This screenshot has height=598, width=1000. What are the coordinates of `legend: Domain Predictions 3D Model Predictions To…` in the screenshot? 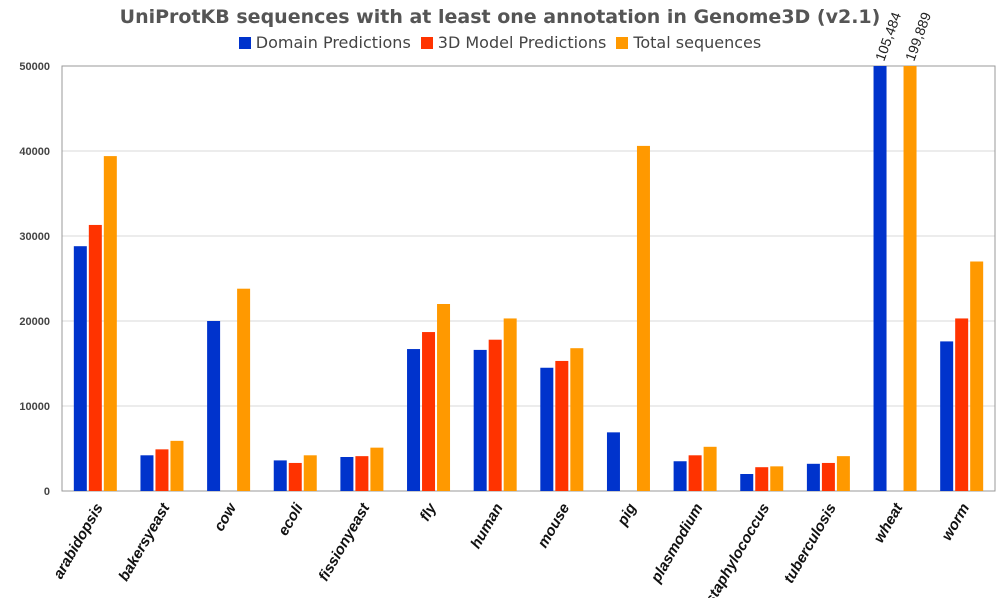 It's located at (500, 43).